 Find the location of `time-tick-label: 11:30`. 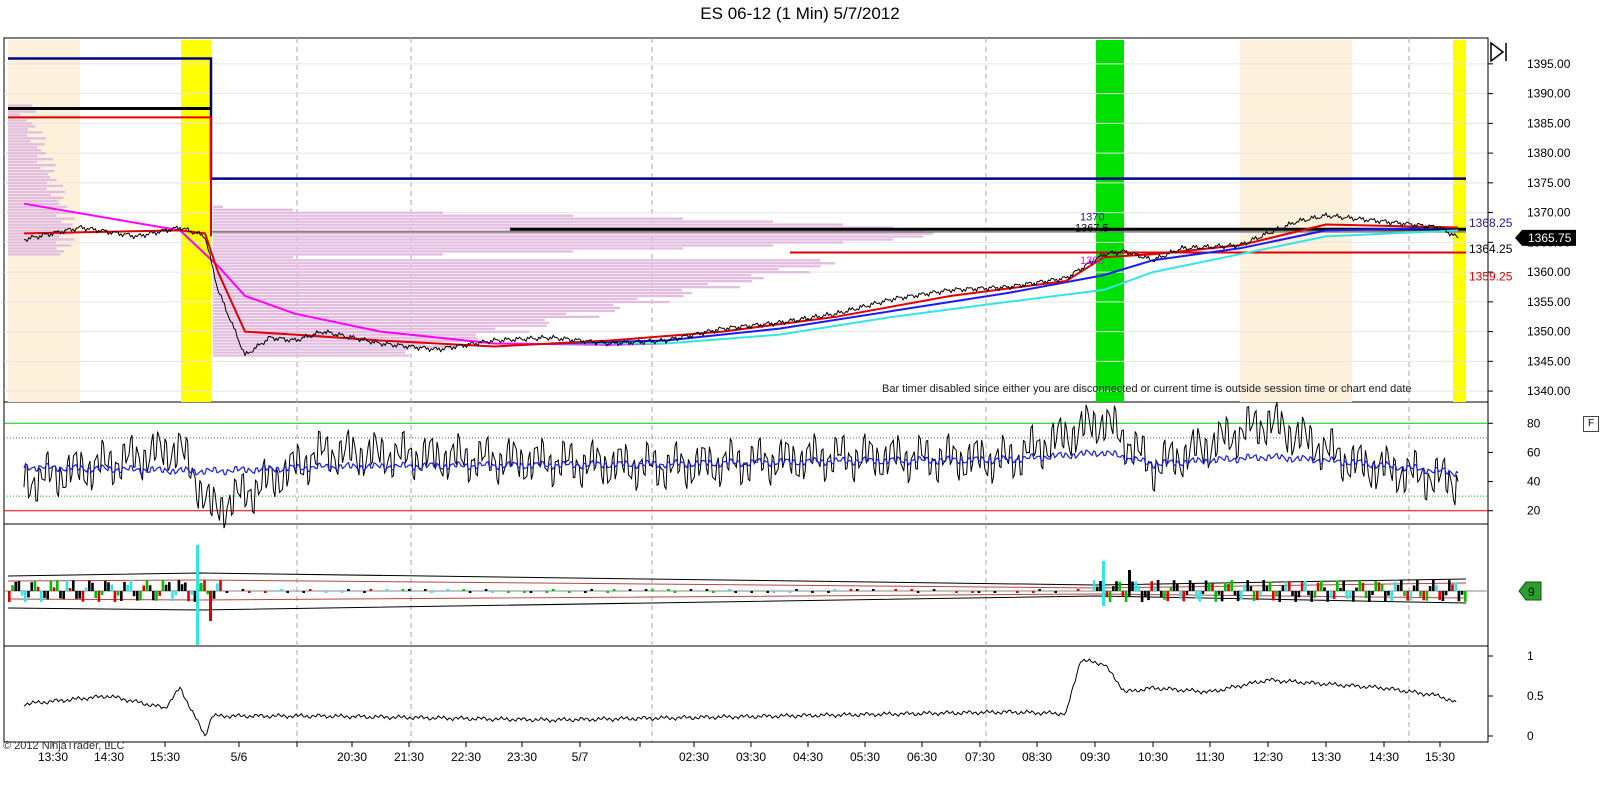

time-tick-label: 11:30 is located at coordinates (1209, 757).